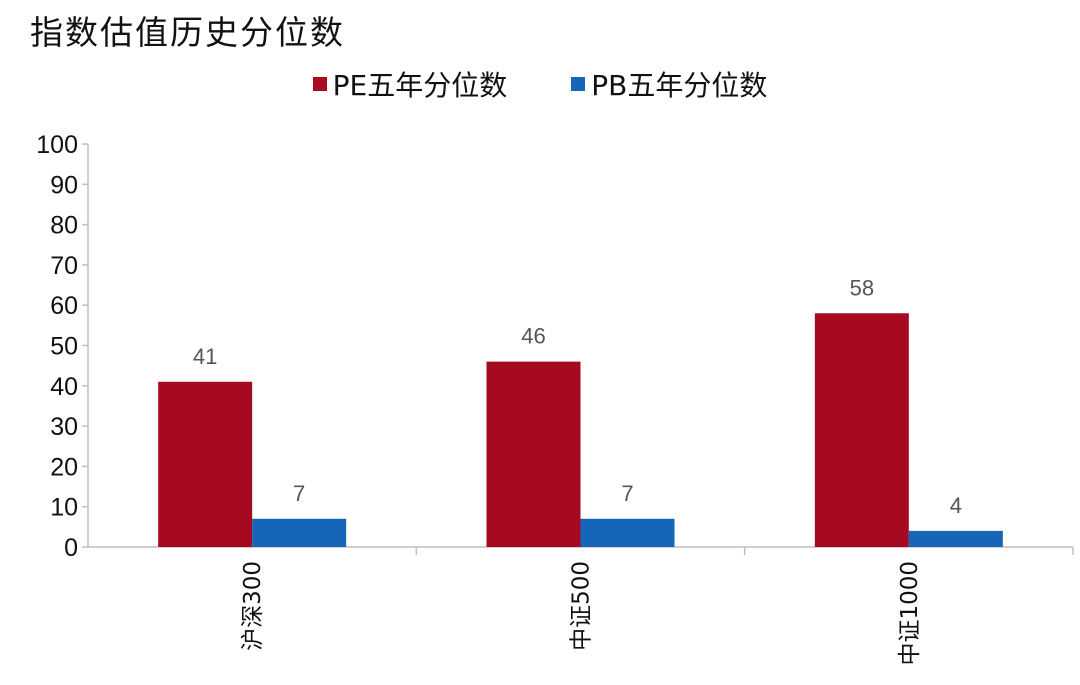  I want to click on legend-swatch-pb, so click(578, 84).